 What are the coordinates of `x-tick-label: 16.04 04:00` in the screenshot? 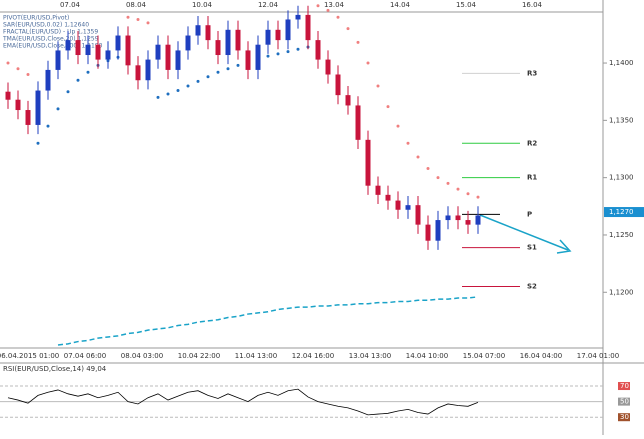 It's located at (541, 356).